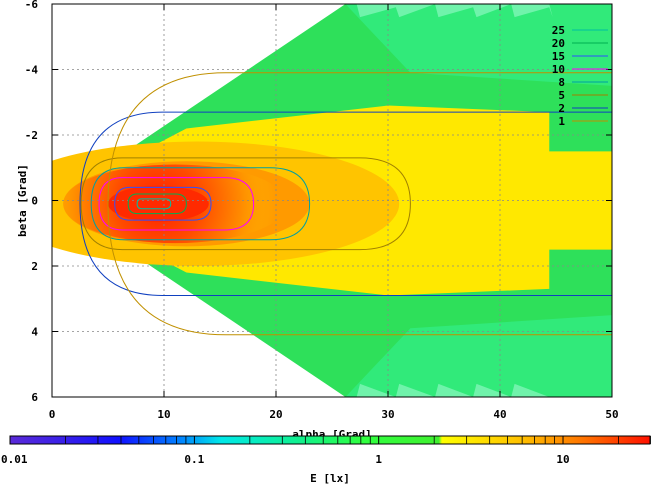 Image resolution: width=651 pixels, height=486 pixels. What do you see at coordinates (499, 414) in the screenshot?
I see `x-tick-label: 40` at bounding box center [499, 414].